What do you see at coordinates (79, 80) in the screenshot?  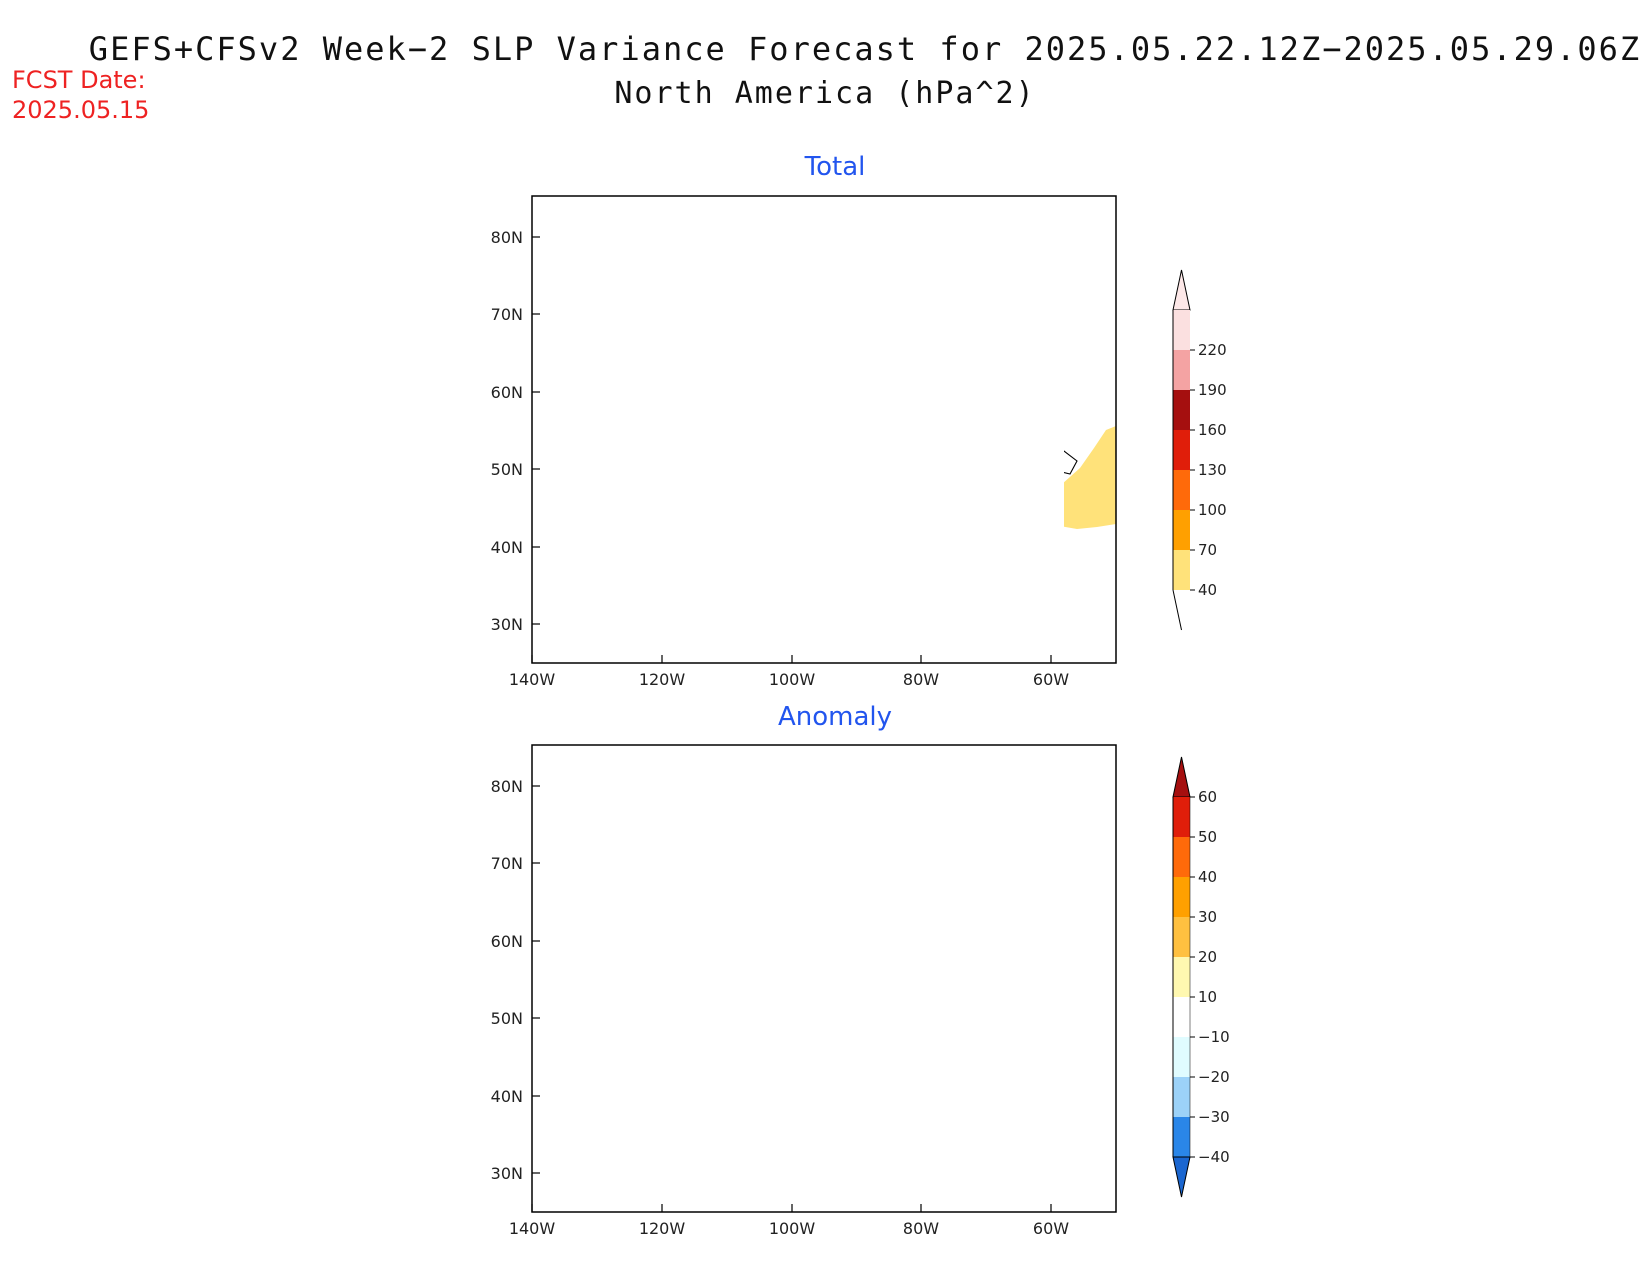 I see `forecast-date-label: FCST Date:` at bounding box center [79, 80].